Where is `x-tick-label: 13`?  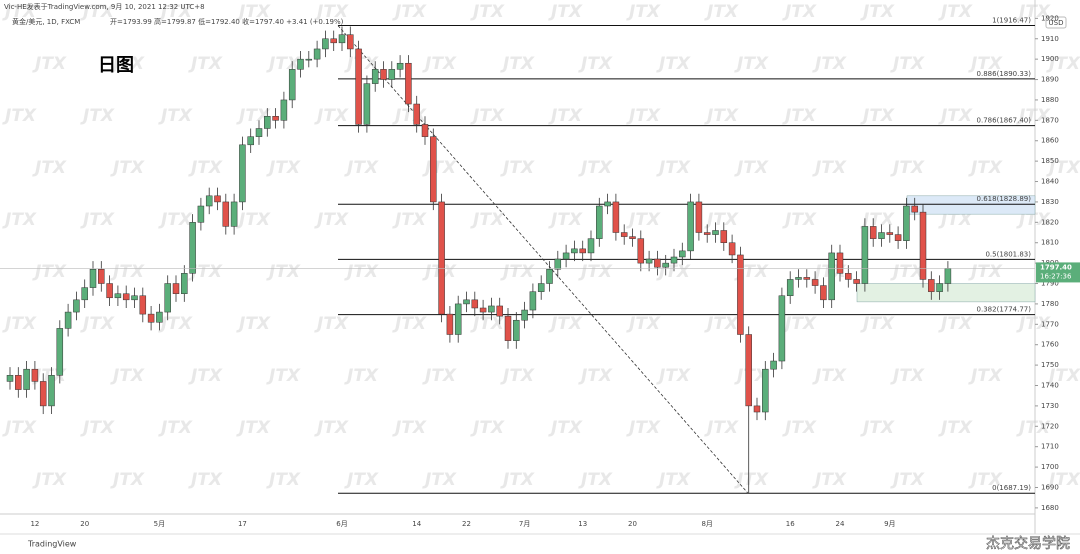 x-tick-label: 13 is located at coordinates (582, 524).